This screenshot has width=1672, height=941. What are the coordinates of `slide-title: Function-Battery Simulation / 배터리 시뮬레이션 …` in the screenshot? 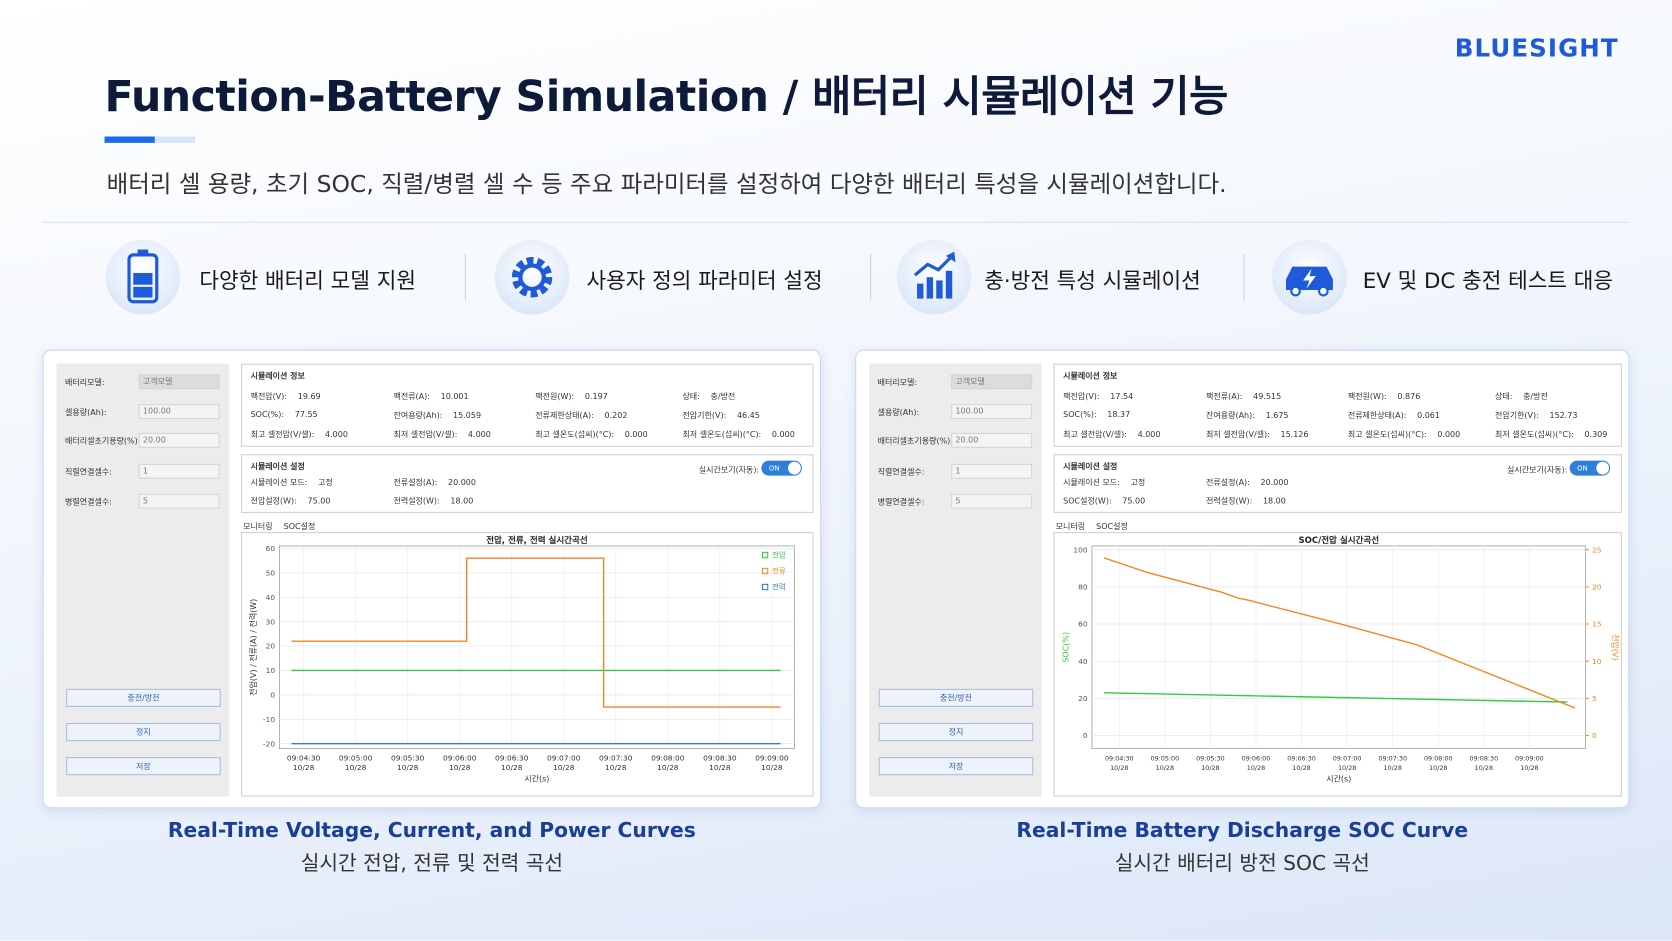 It's located at (666, 97).